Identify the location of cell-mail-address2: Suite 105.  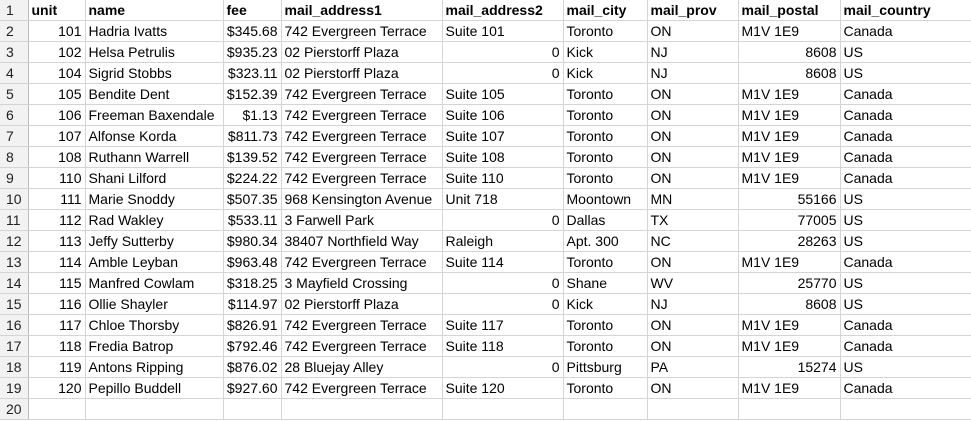
(503, 94).